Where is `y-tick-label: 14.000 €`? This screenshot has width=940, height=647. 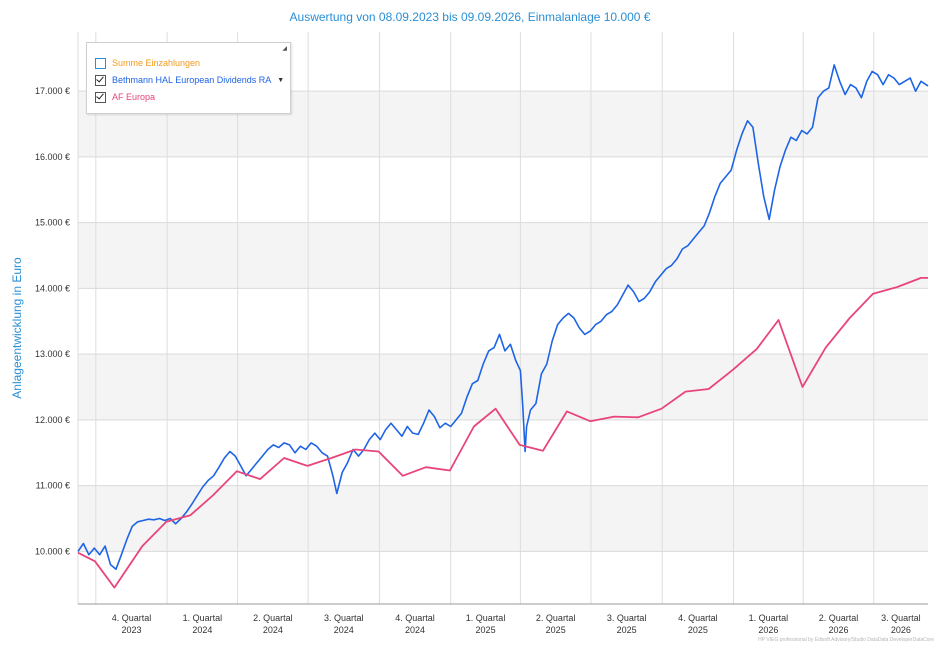
y-tick-label: 14.000 € is located at coordinates (52, 288).